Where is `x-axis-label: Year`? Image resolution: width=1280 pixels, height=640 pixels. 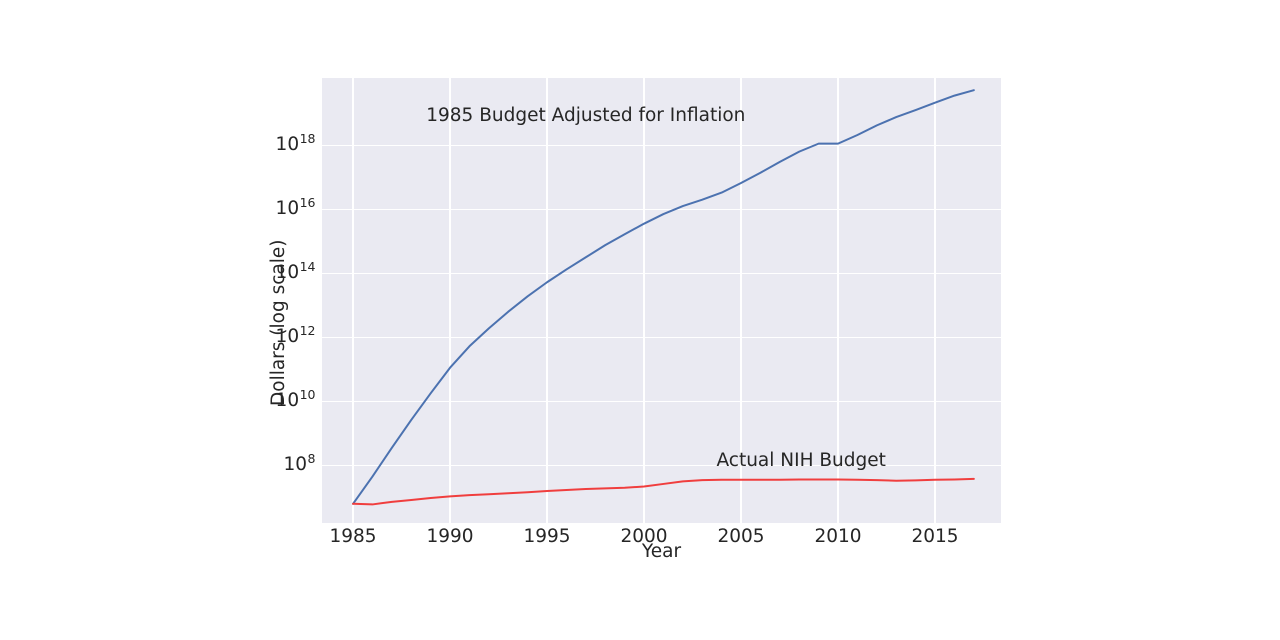
x-axis-label: Year is located at coordinates (661, 551).